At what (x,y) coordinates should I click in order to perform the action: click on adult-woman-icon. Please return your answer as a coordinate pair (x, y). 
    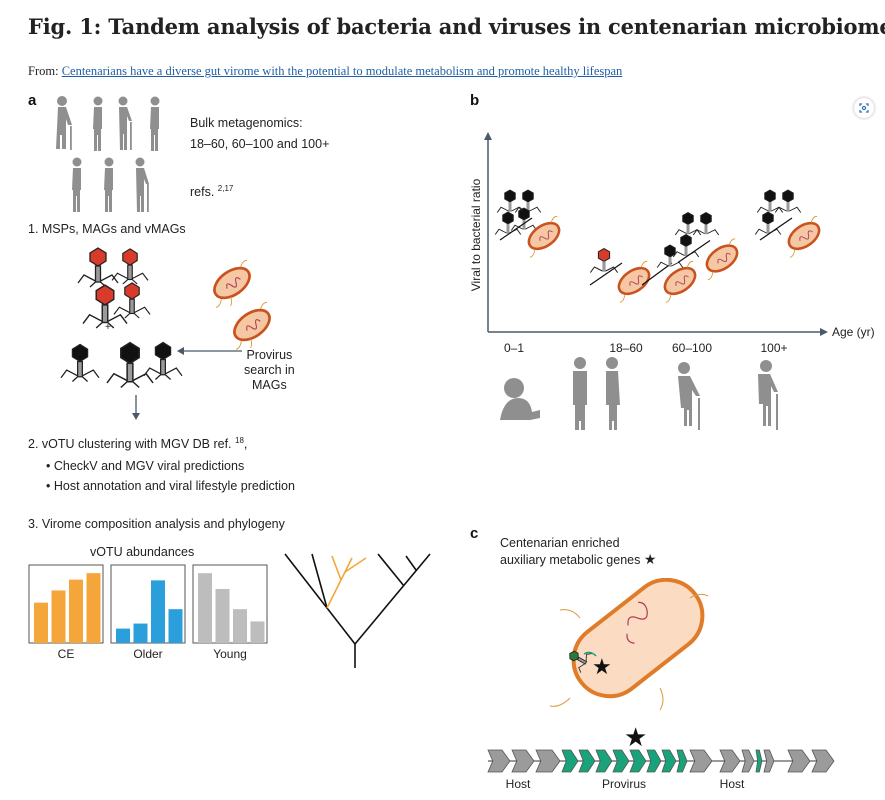
    Looking at the image, I should click on (613, 393).